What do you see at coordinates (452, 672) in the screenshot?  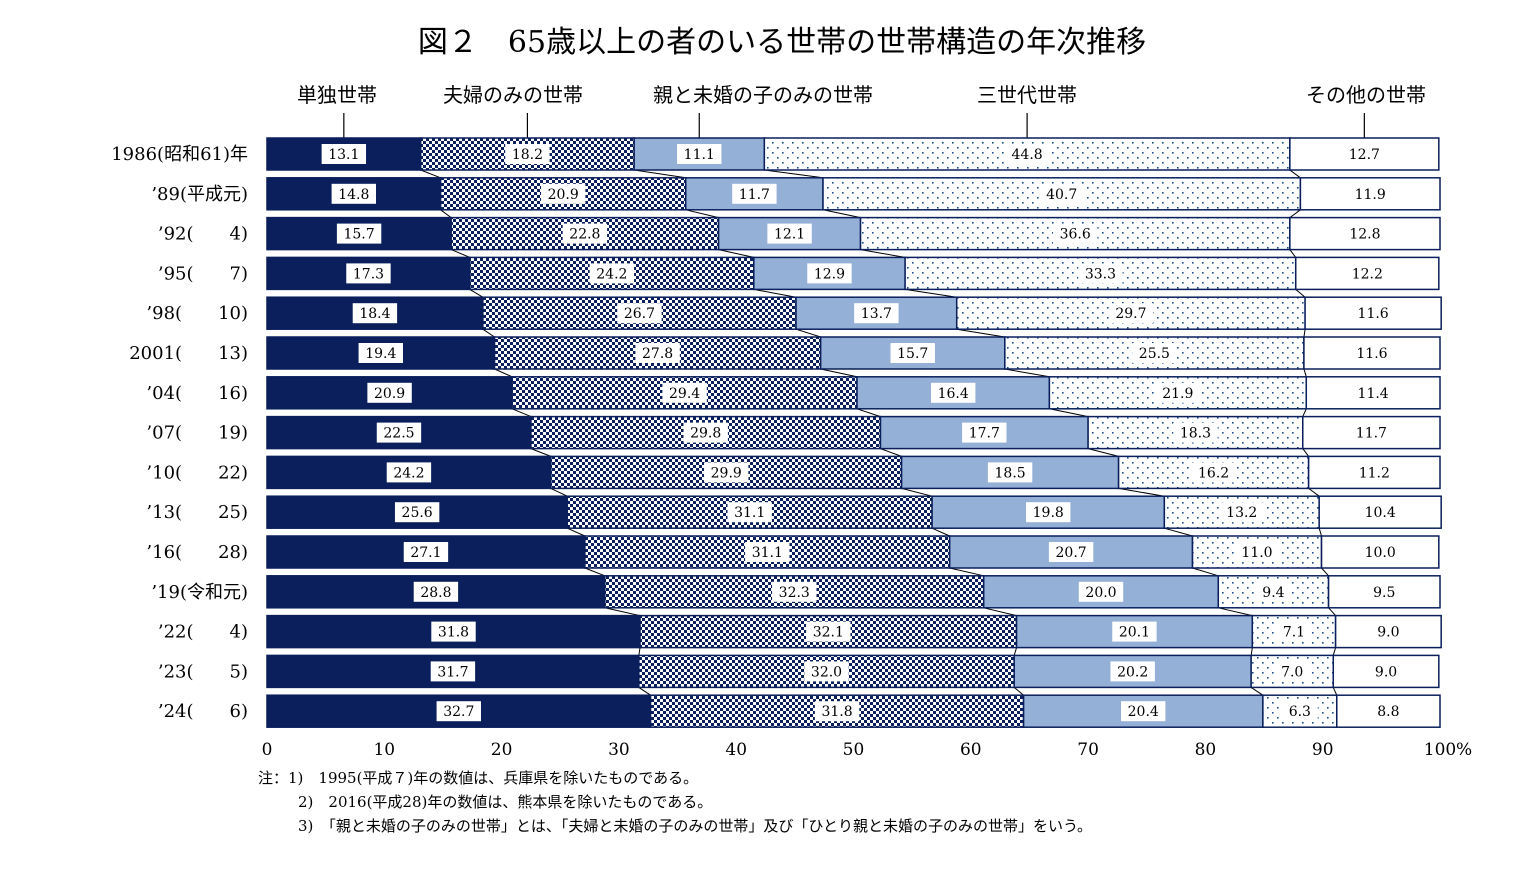 I see `value-label-single-13: 31.7` at bounding box center [452, 672].